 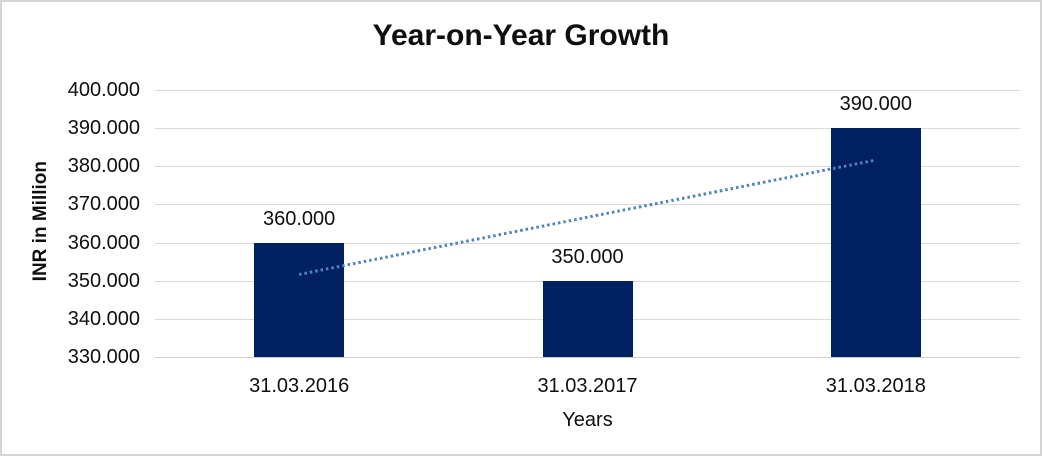 I want to click on y-axis-tick-label: 360.000, so click(x=103, y=242).